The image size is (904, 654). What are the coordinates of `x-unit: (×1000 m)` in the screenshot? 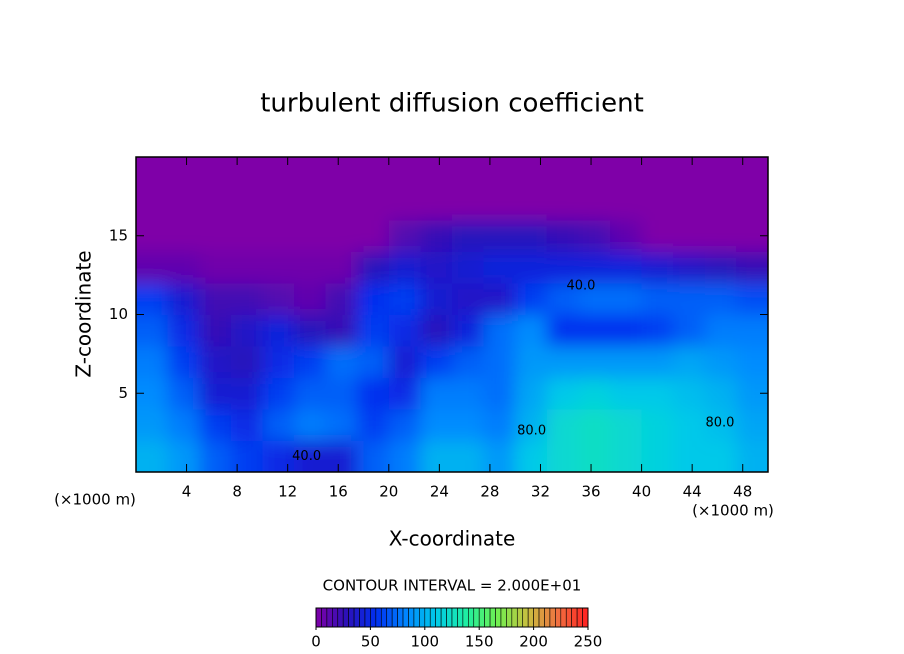 It's located at (733, 511).